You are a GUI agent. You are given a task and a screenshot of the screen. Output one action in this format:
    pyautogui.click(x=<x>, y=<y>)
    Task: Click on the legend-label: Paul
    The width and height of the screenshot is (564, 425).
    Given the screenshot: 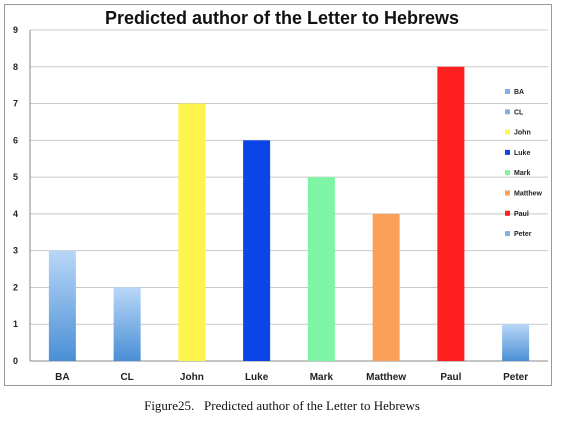 What is the action you would take?
    pyautogui.click(x=521, y=214)
    